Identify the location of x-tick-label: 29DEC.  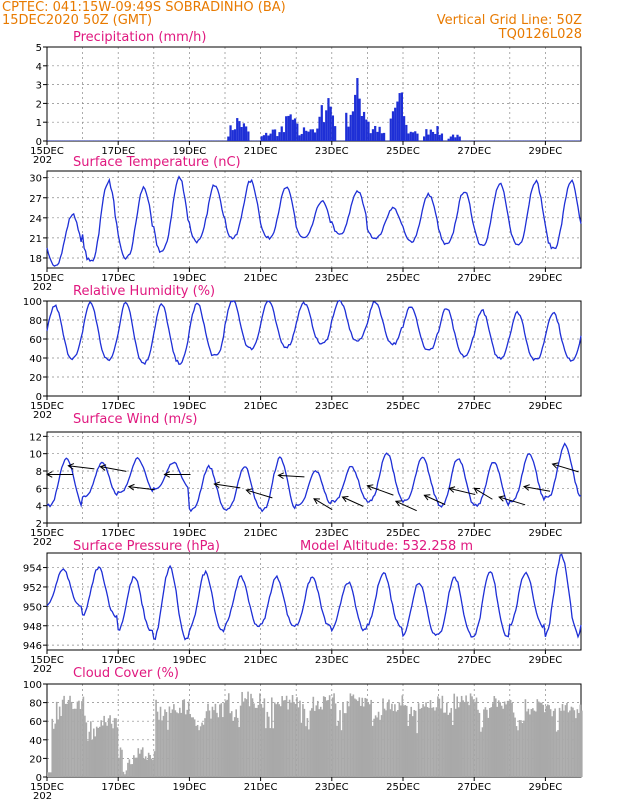
(546, 787).